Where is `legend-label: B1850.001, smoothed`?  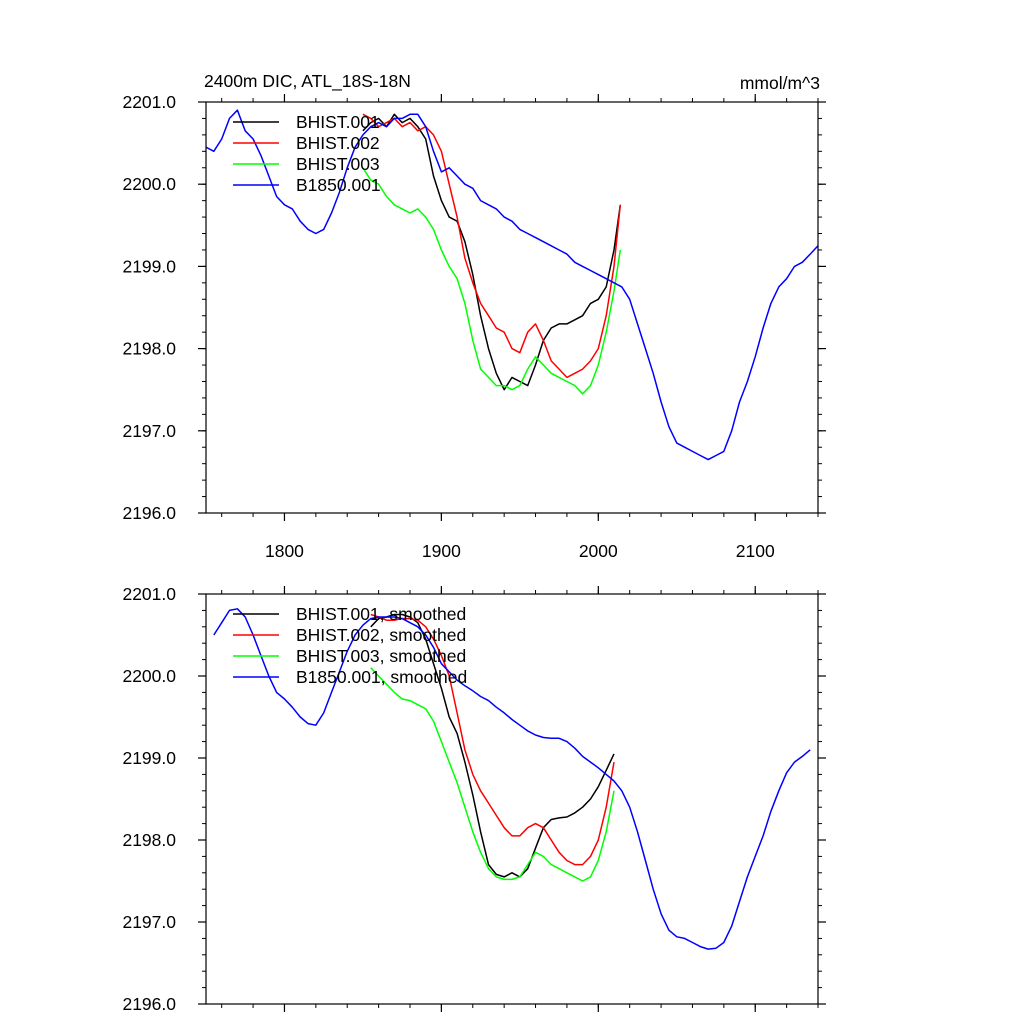 legend-label: B1850.001, smoothed is located at coordinates (381, 677).